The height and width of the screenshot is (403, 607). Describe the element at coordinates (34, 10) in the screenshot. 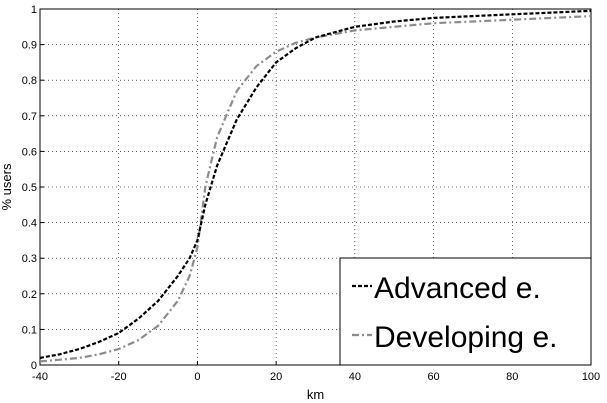

I see `y-tick-label: 1` at that location.